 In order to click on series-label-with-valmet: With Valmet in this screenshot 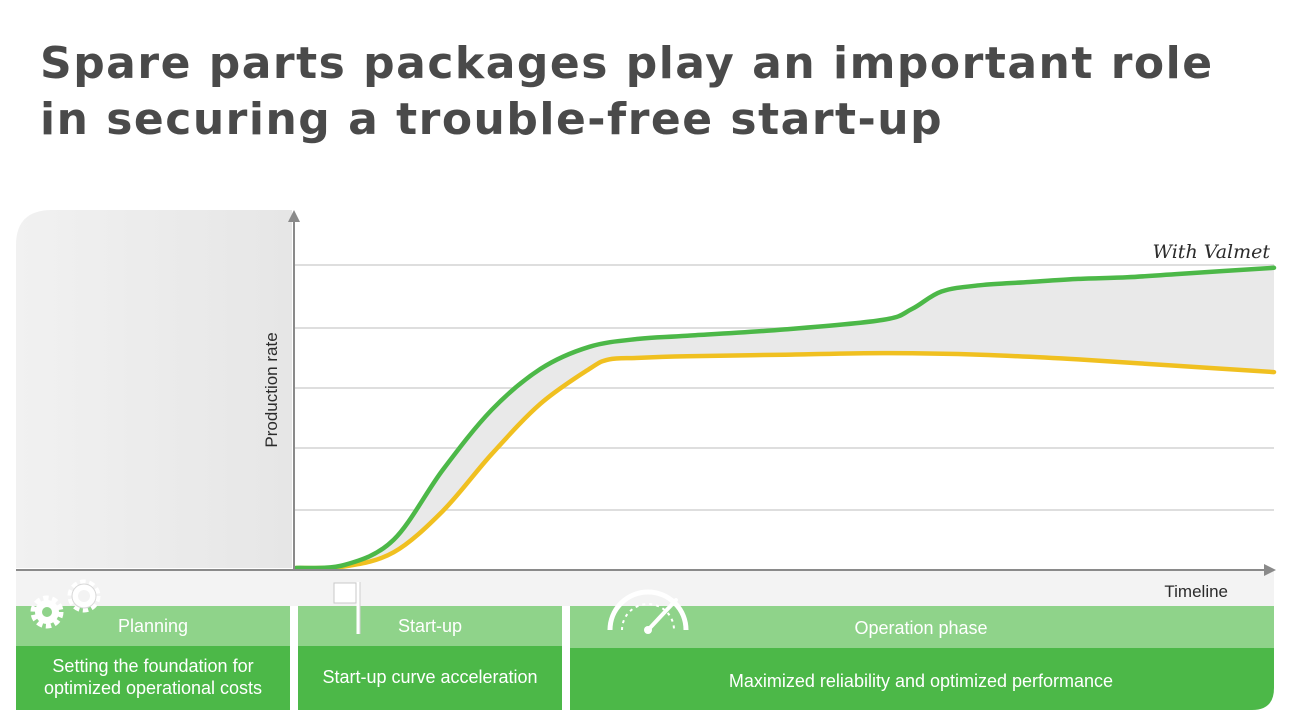, I will do `click(1212, 252)`.